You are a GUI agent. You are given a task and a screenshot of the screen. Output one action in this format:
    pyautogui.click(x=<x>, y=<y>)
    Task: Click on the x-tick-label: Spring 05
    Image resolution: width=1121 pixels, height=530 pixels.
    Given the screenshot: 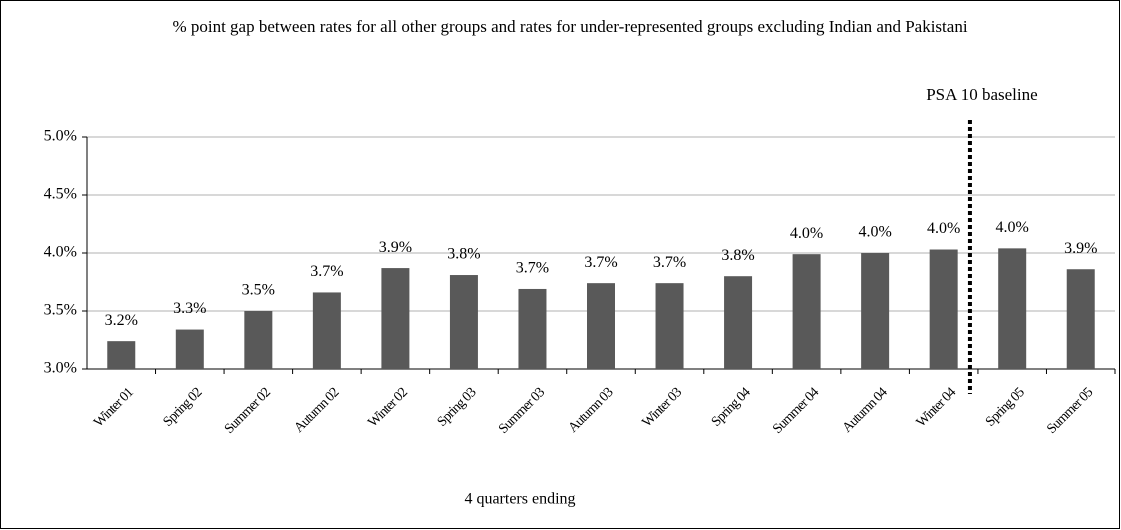 What is the action you would take?
    pyautogui.click(x=1005, y=407)
    